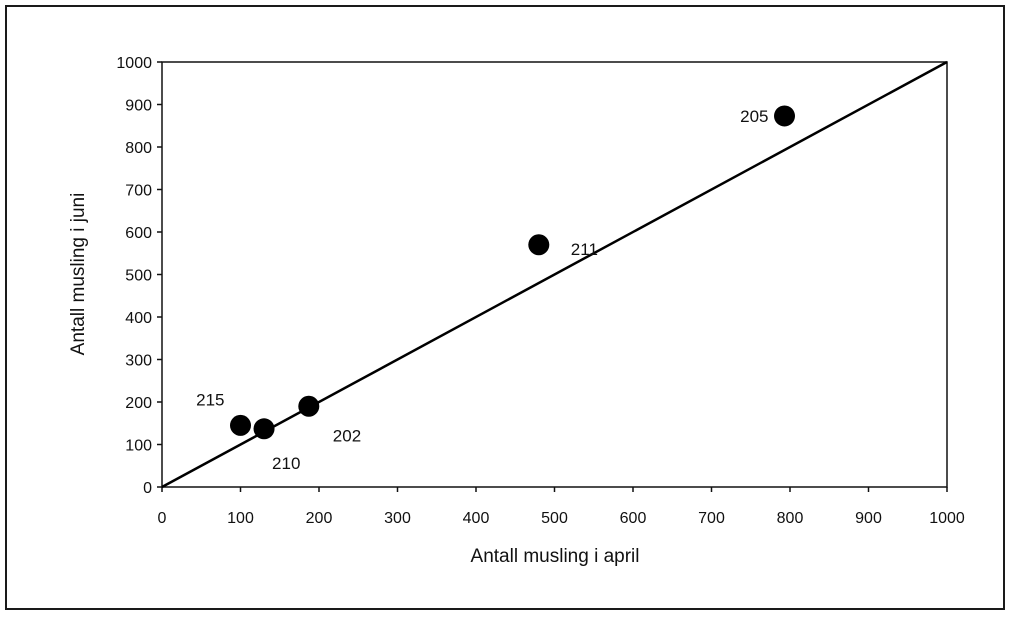 The image size is (1014, 619). I want to click on x-tick-label: 100, so click(240, 518).